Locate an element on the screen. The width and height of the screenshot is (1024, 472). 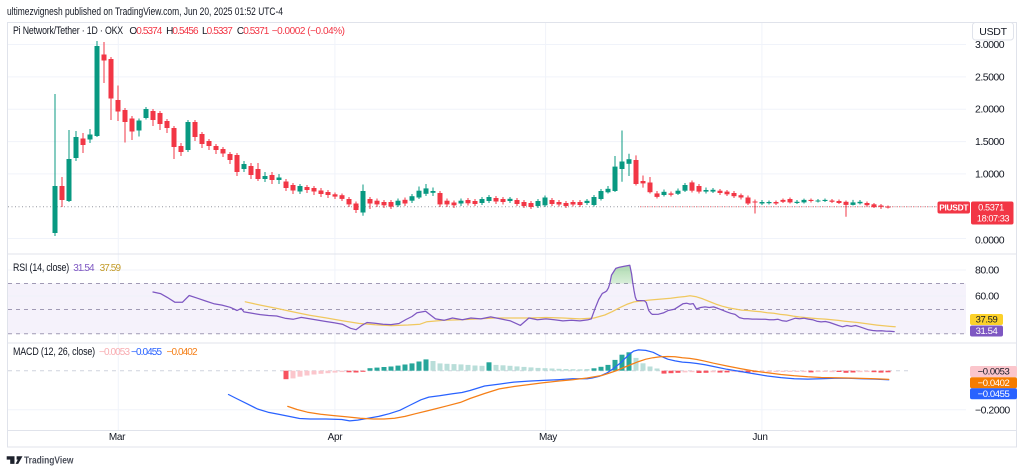
svg-text: Apr is located at coordinates (336, 437).